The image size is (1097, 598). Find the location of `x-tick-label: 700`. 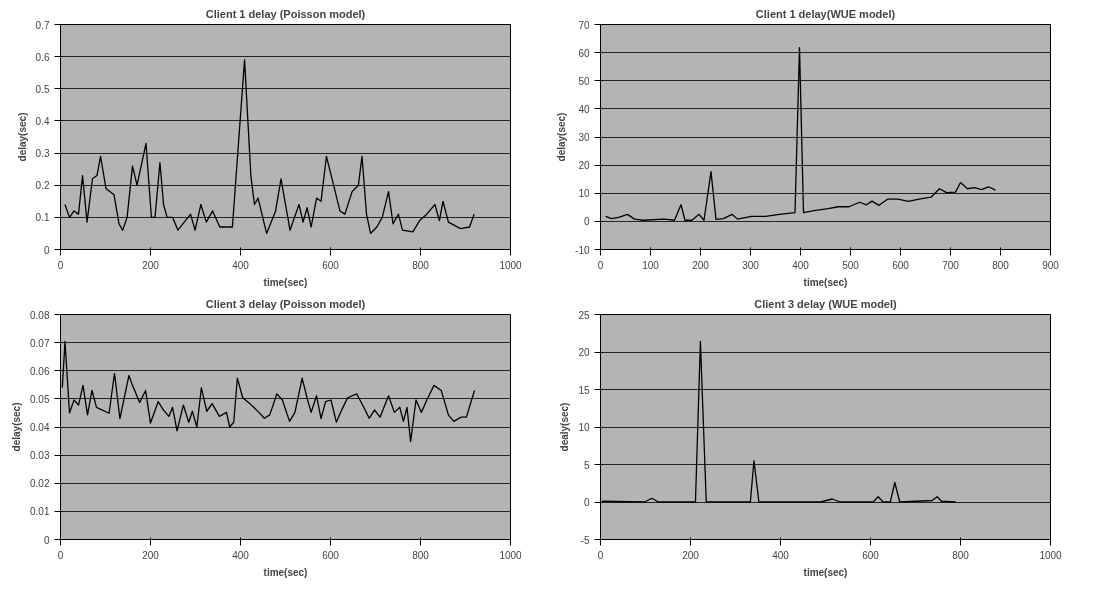

x-tick-label: 700 is located at coordinates (951, 265).